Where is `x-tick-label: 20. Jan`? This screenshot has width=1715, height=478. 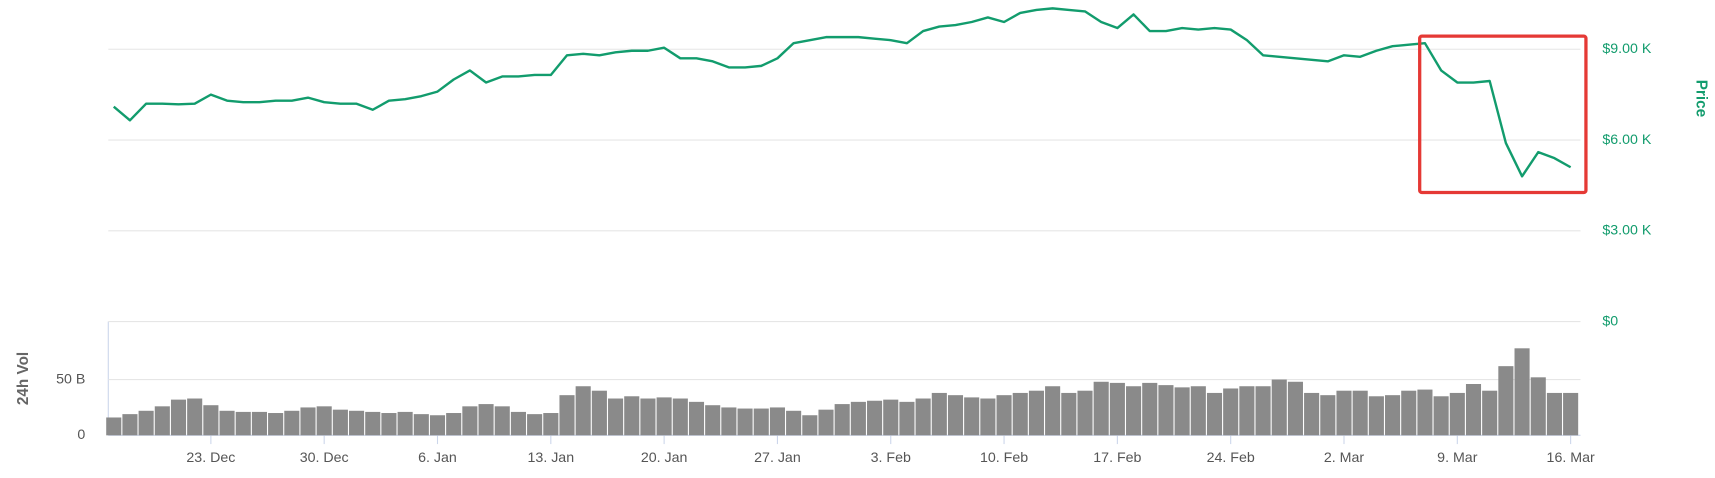 x-tick-label: 20. Jan is located at coordinates (664, 458).